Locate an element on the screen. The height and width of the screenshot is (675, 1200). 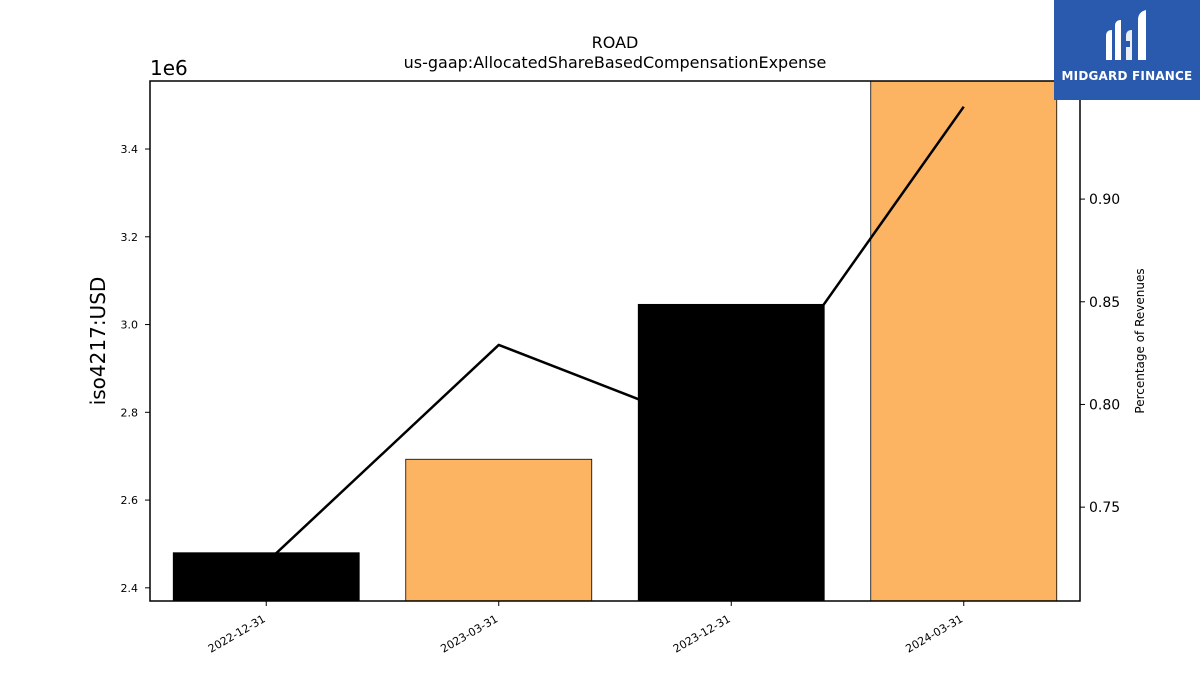
x-tick-label: 2022-12-31 is located at coordinates (237, 633).